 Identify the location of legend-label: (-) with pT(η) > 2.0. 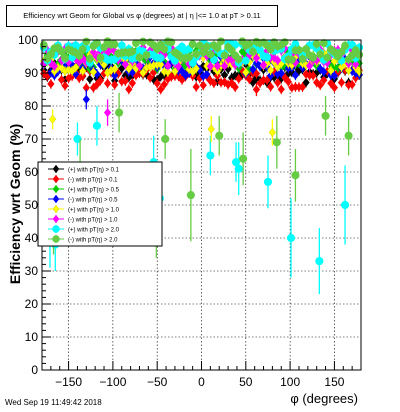
(93, 241).